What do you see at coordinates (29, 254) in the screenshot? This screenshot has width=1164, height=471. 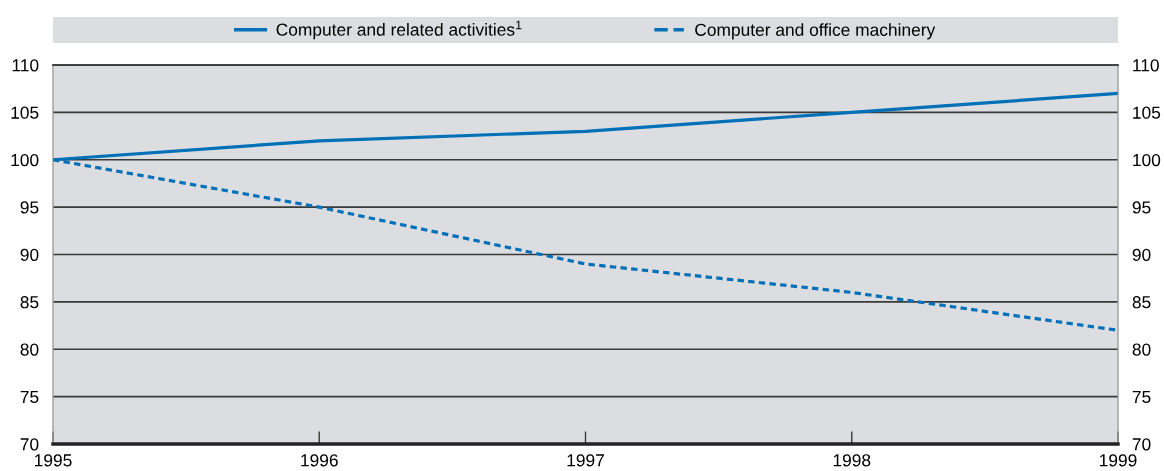 I see `y-tick-label: 90` at bounding box center [29, 254].